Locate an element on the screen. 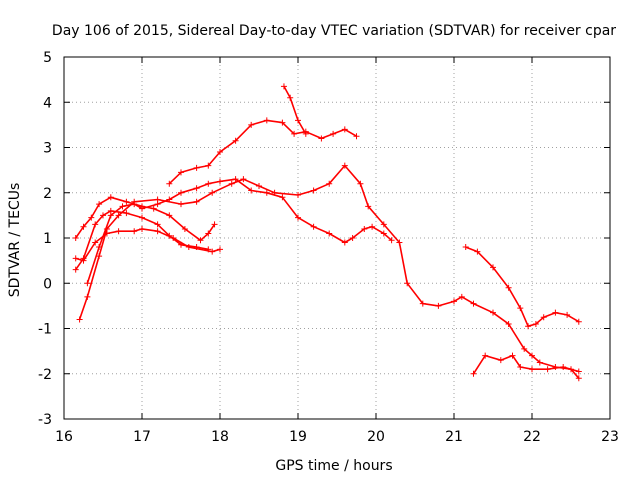 The height and width of the screenshot is (480, 640). x-tick-label: 23 is located at coordinates (610, 437).